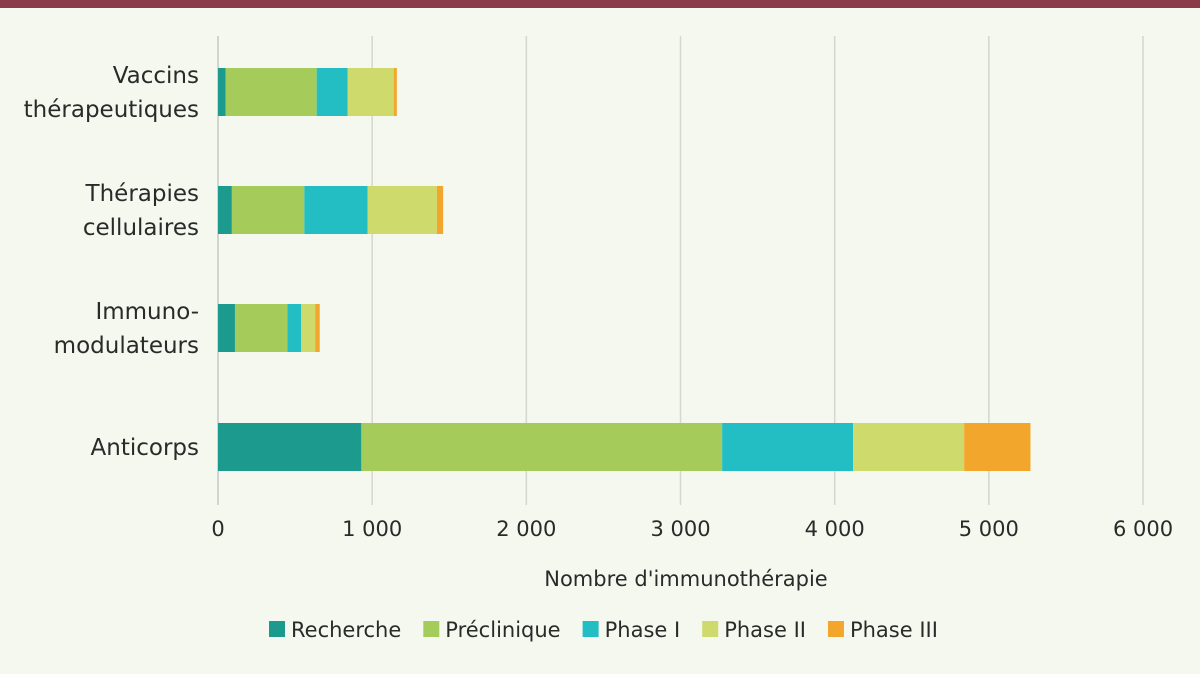 The width and height of the screenshot is (1200, 674). Describe the element at coordinates (126, 346) in the screenshot. I see `category-label: modulateurs` at that location.